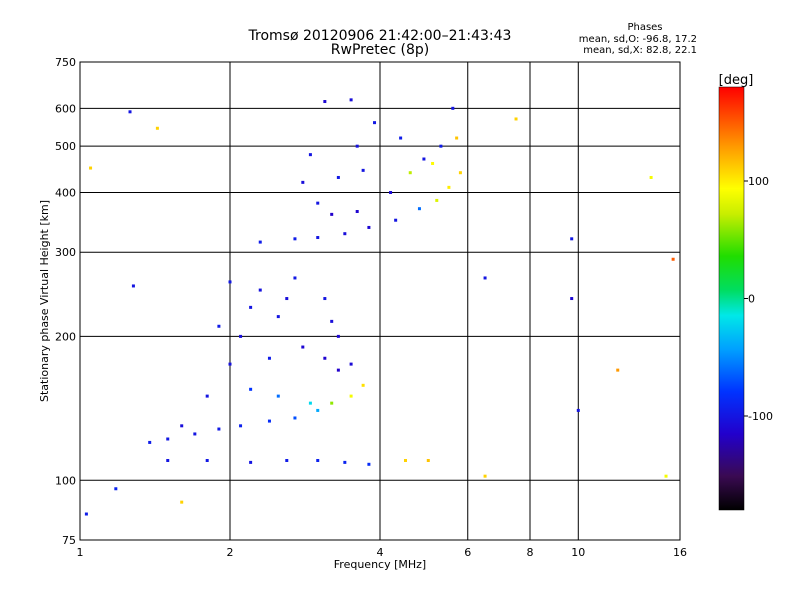 The image size is (800, 600). What do you see at coordinates (751, 299) in the screenshot?
I see `colorbar-tick-label: 0` at bounding box center [751, 299].